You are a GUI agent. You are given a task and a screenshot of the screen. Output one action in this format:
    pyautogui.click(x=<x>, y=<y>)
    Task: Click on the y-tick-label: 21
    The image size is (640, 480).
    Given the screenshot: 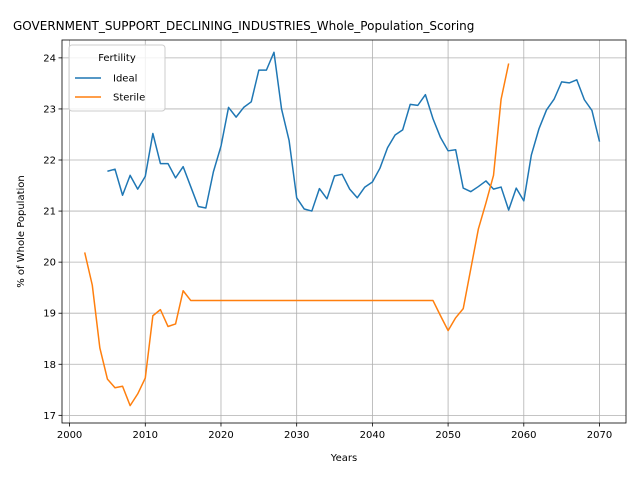 What is the action you would take?
    pyautogui.click(x=49, y=212)
    